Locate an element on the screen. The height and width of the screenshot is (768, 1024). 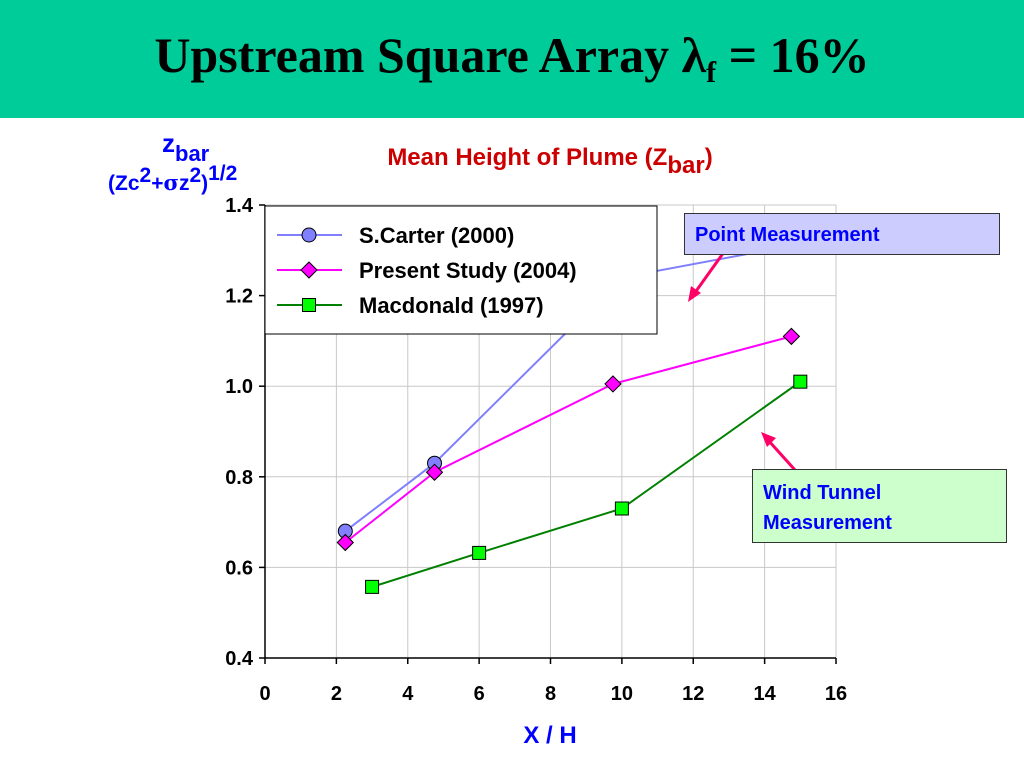
y-label-plus: + is located at coordinates (157, 183).